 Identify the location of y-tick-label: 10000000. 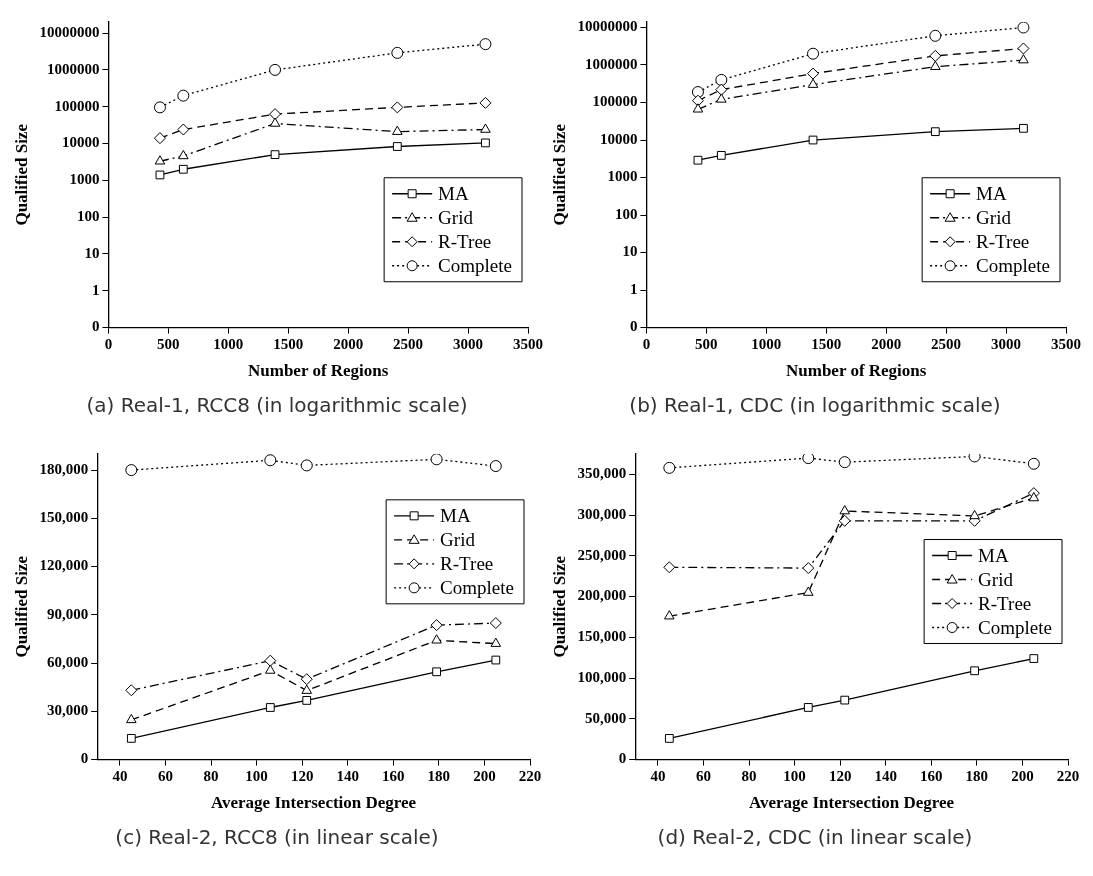
(69, 31).